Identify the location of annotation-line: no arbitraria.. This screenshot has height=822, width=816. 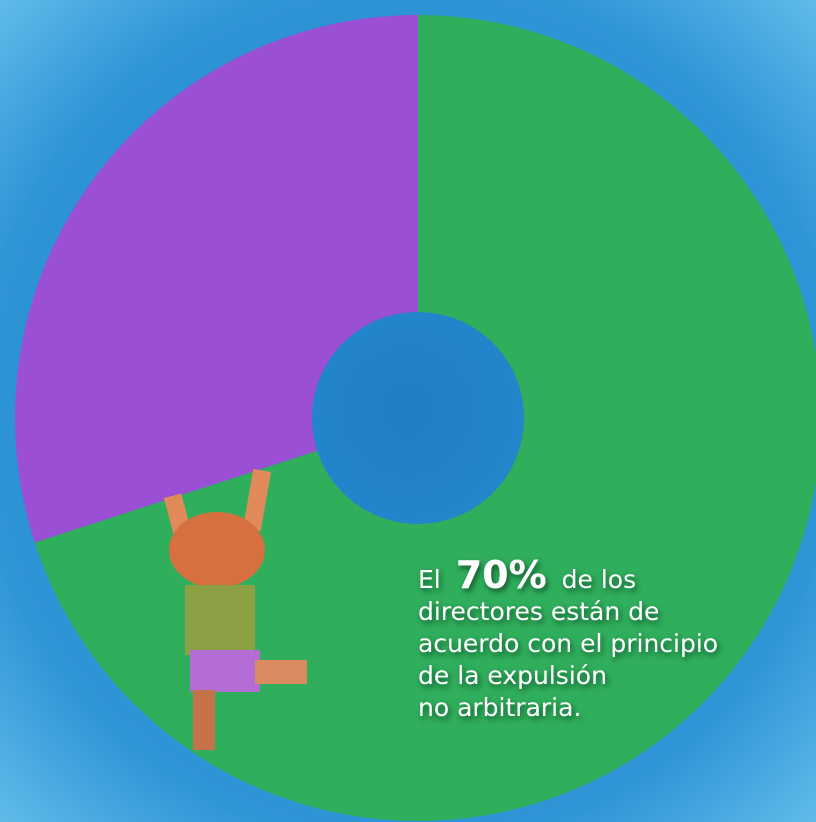
(499, 707).